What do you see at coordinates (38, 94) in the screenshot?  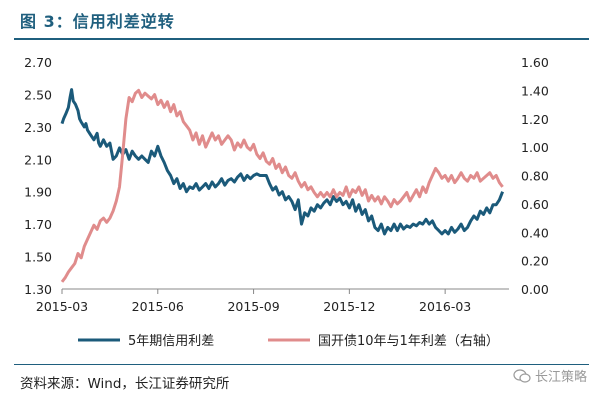 I see `y-left-tick-label: 2.50` at bounding box center [38, 94].